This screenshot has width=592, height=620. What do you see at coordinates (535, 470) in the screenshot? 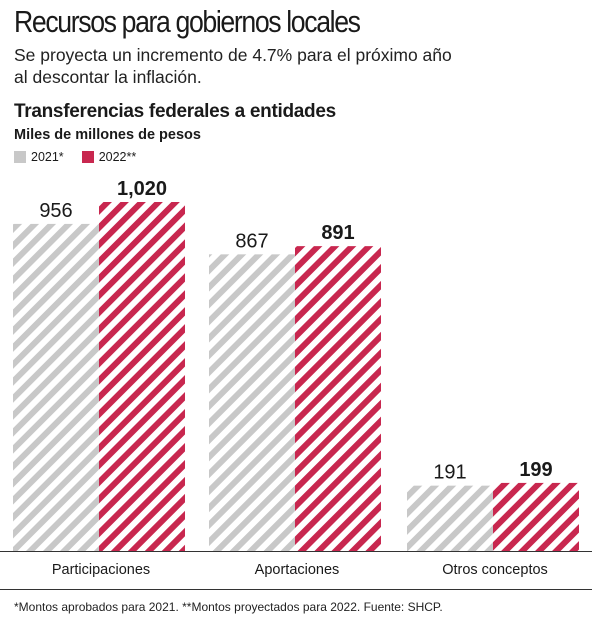
I see `data-label-2022-2: 199` at bounding box center [535, 470].